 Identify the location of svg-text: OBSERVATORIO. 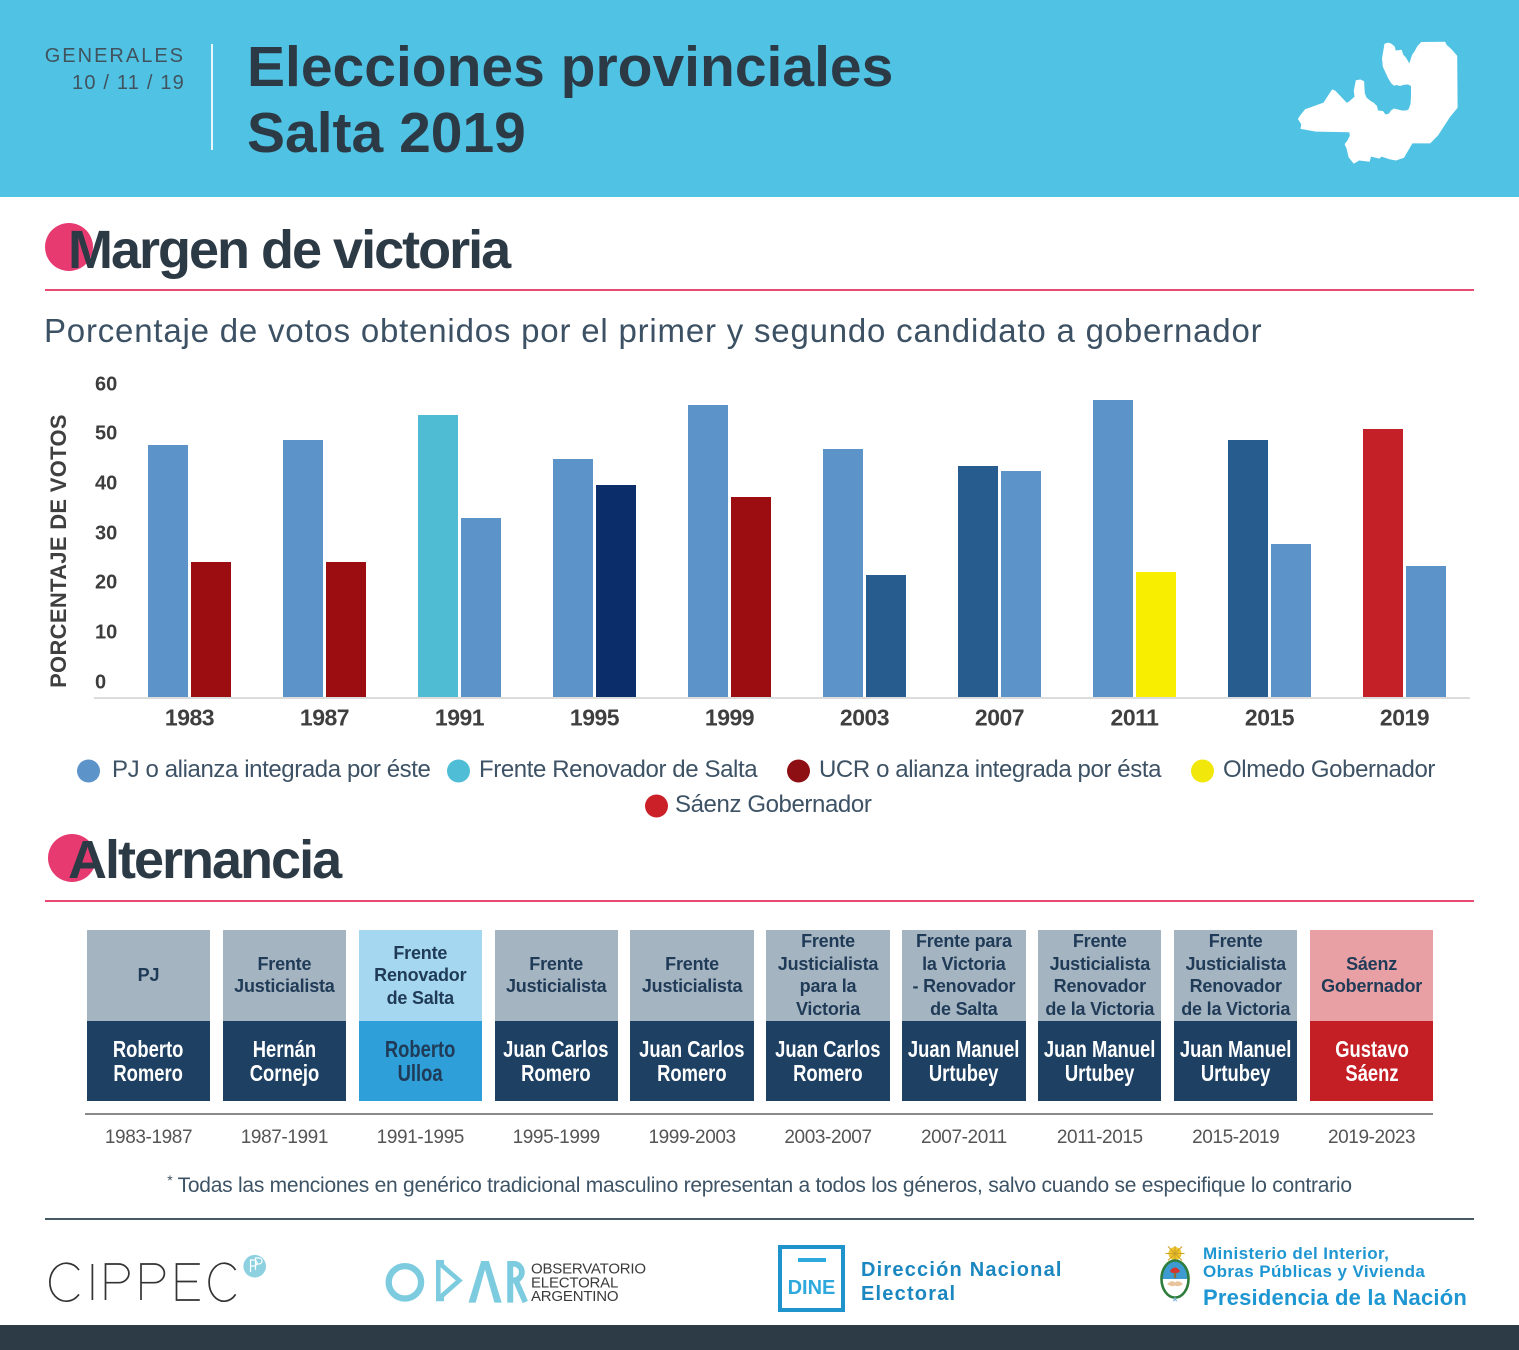
(588, 1268).